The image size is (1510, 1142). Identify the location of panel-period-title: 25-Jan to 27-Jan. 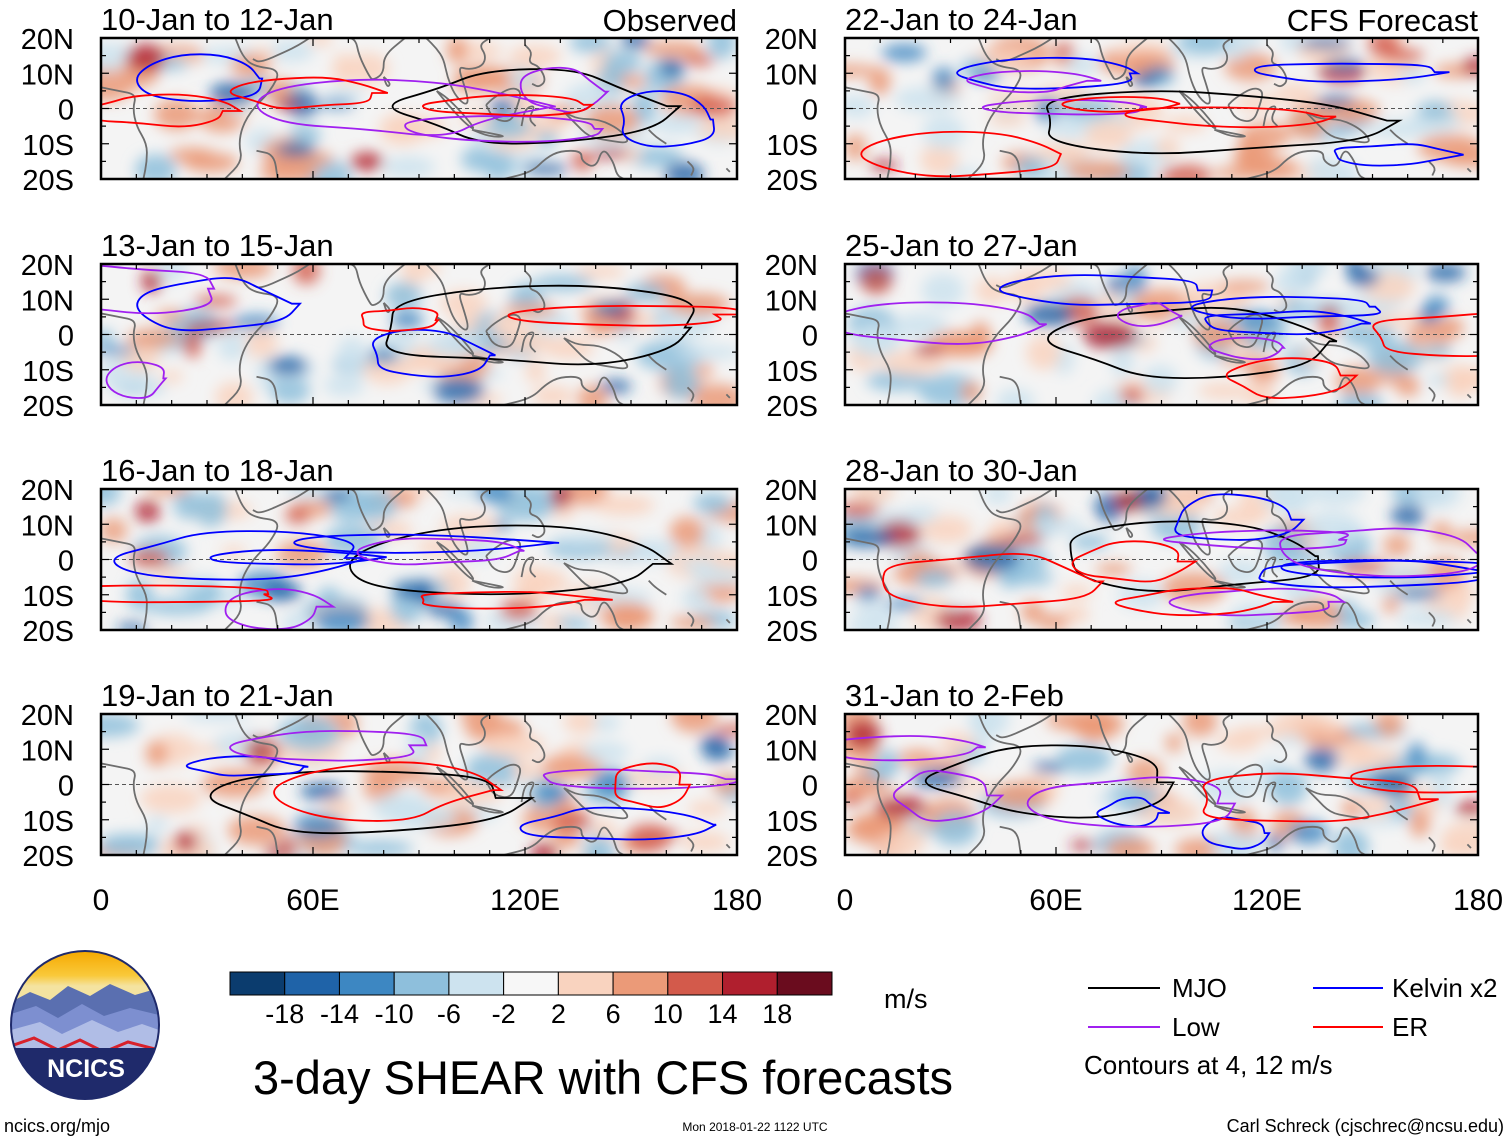
(961, 245).